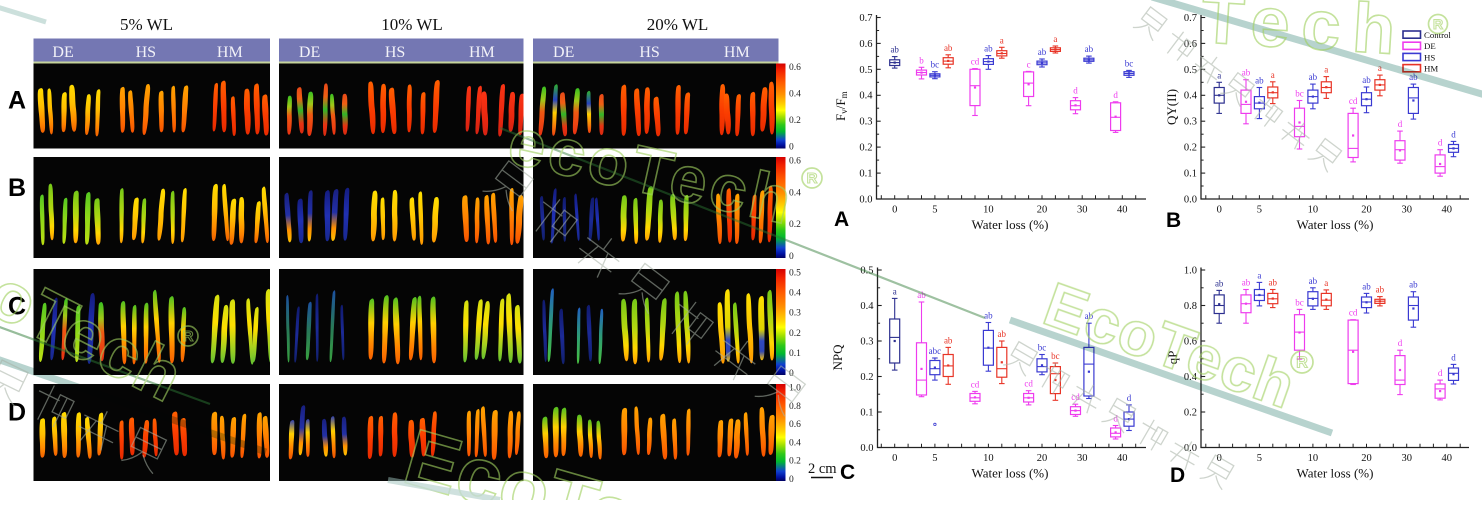 The height and width of the screenshot is (505, 1482). Describe the element at coordinates (678, 24) in the screenshot. I see `svg-text: 20% WL` at that location.